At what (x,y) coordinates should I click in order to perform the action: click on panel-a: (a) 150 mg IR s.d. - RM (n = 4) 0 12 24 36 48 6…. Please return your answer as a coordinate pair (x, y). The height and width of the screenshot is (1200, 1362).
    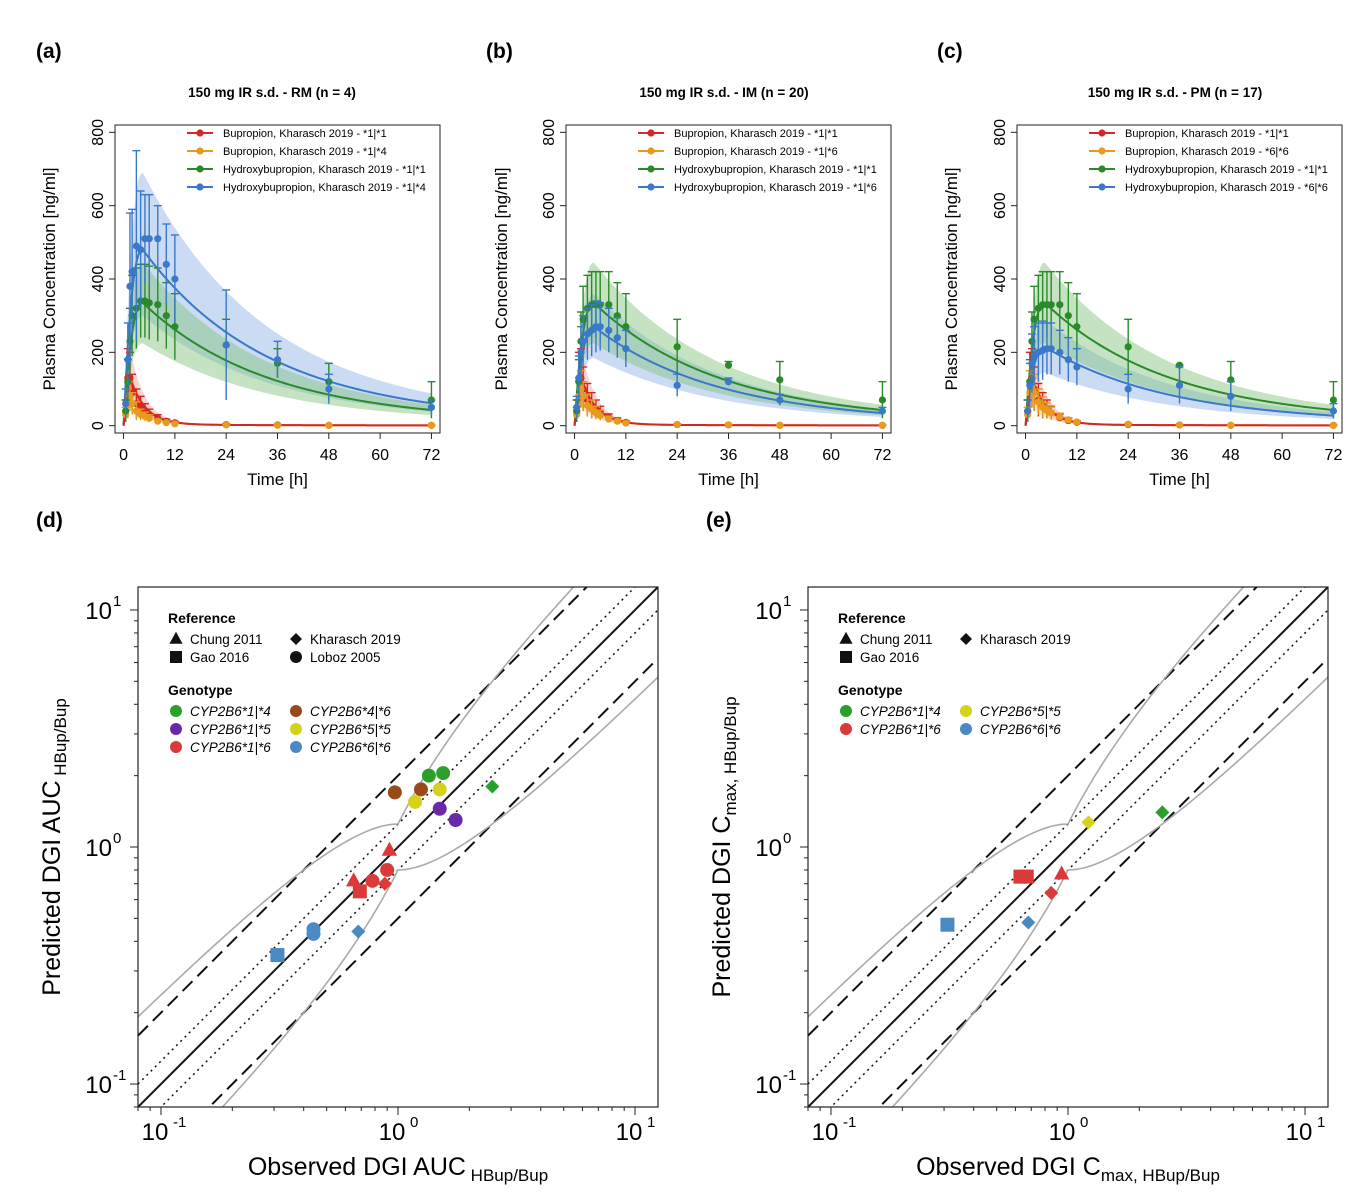
    Looking at the image, I should click on (238, 264).